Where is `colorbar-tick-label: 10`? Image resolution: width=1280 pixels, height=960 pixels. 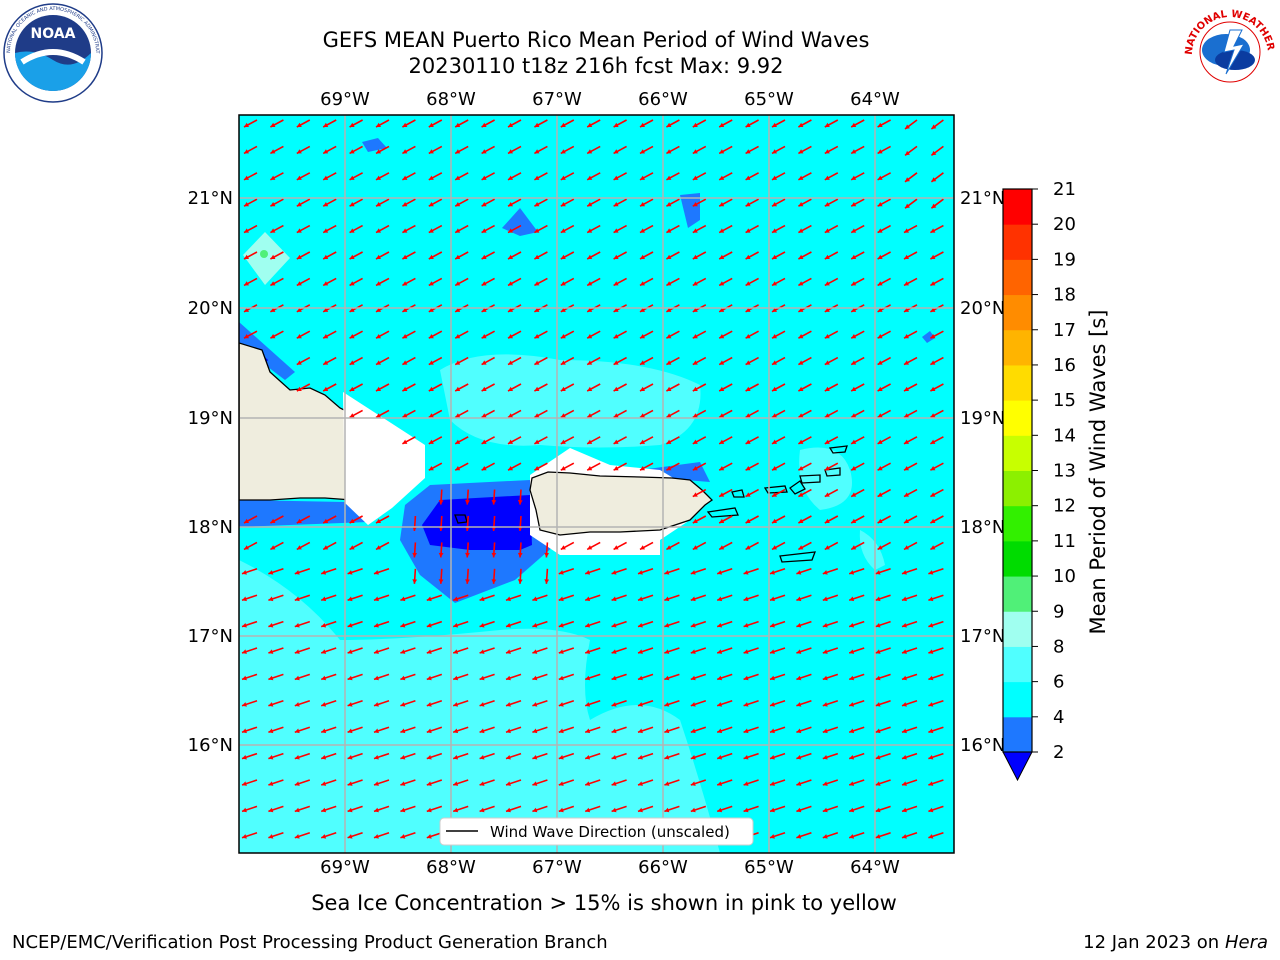 colorbar-tick-label: 10 is located at coordinates (1064, 576).